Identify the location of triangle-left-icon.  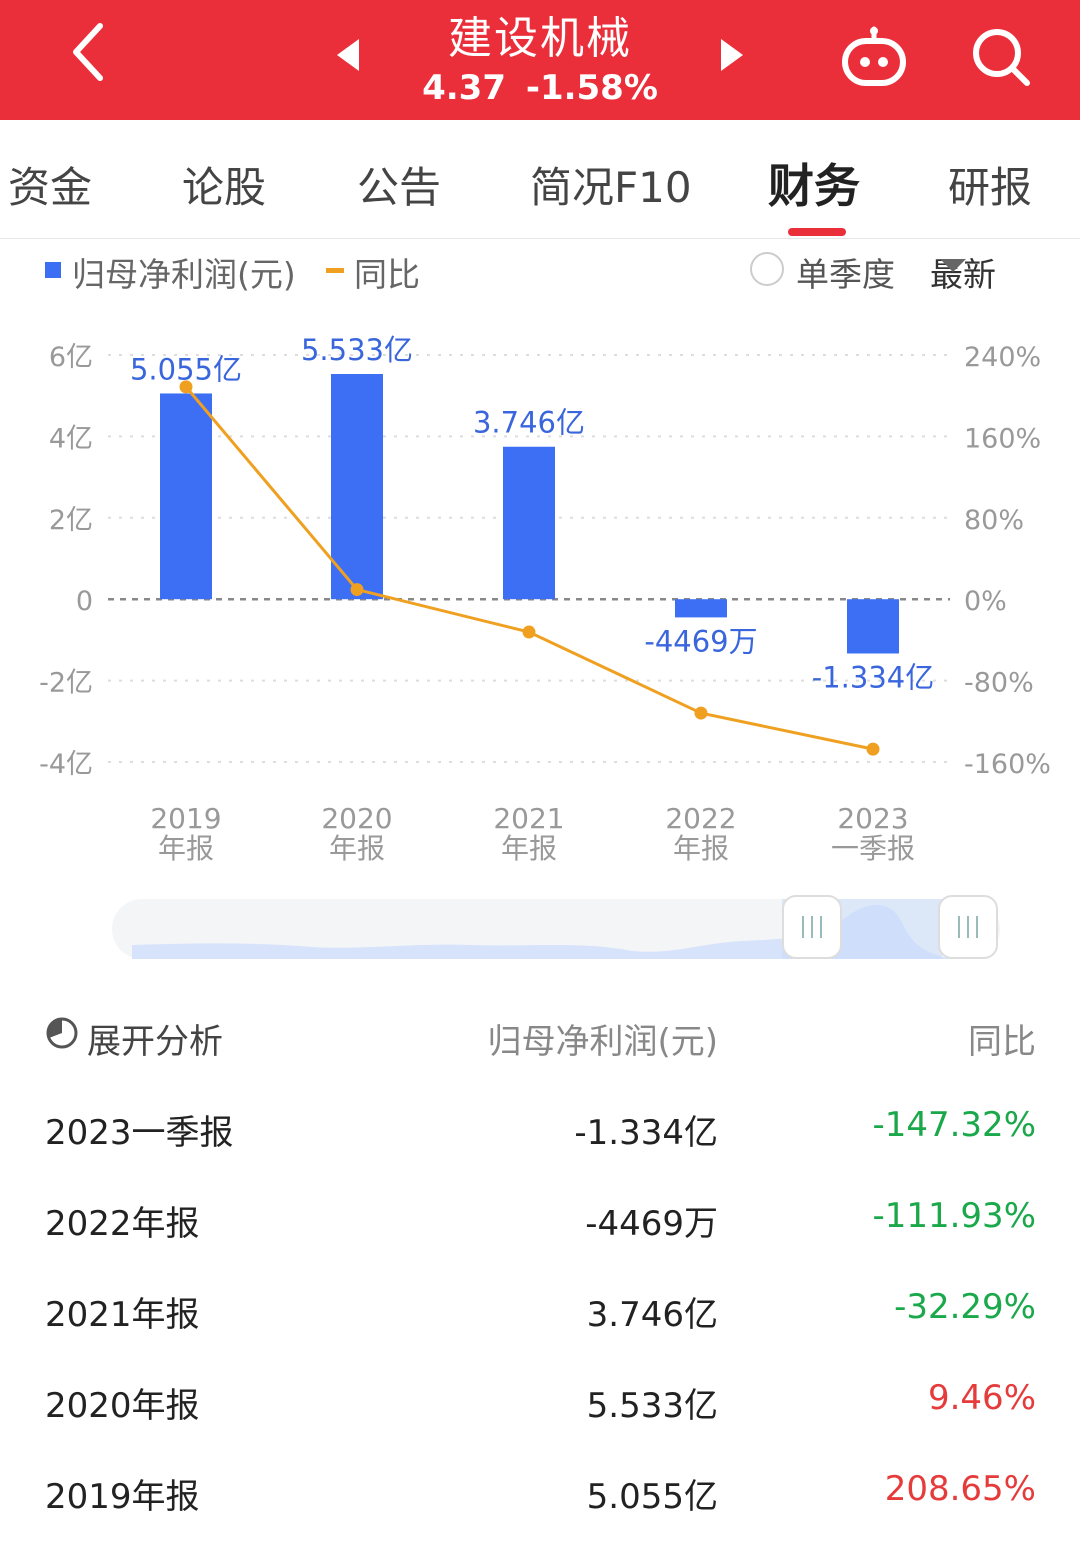
(348, 55).